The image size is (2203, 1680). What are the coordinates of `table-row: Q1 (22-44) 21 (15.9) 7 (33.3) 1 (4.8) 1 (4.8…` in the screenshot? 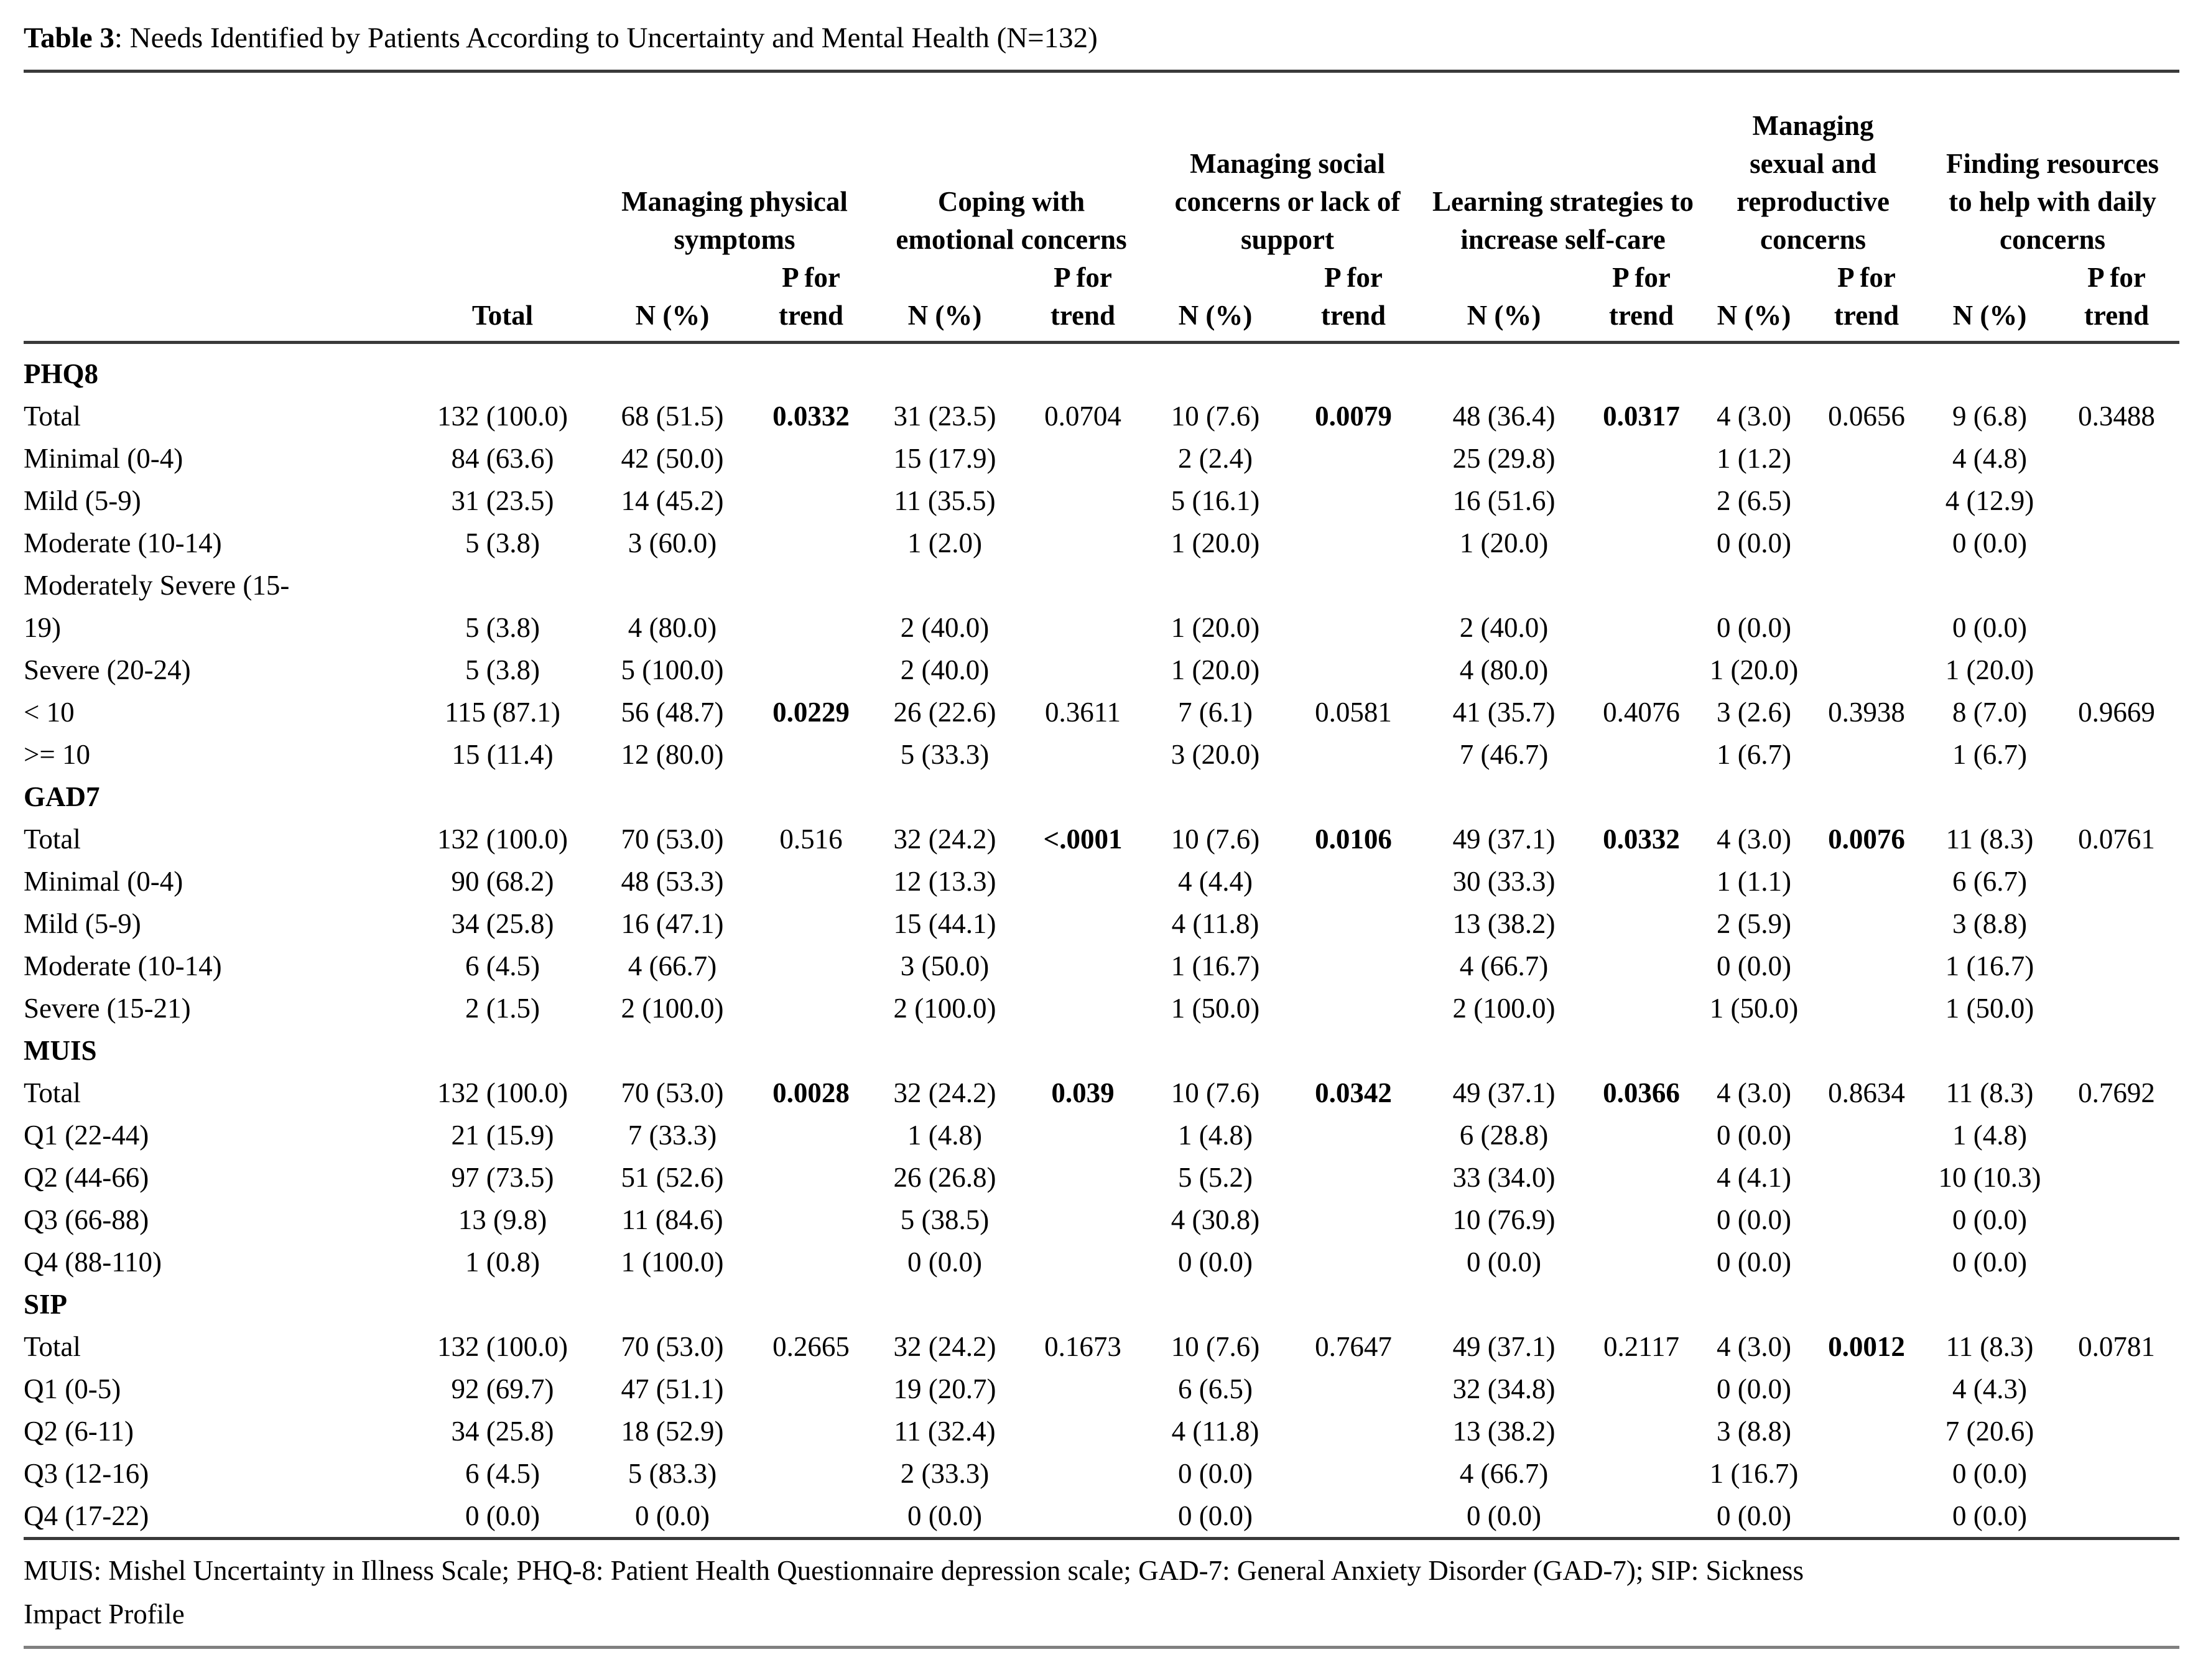 It's located at (1101, 1135).